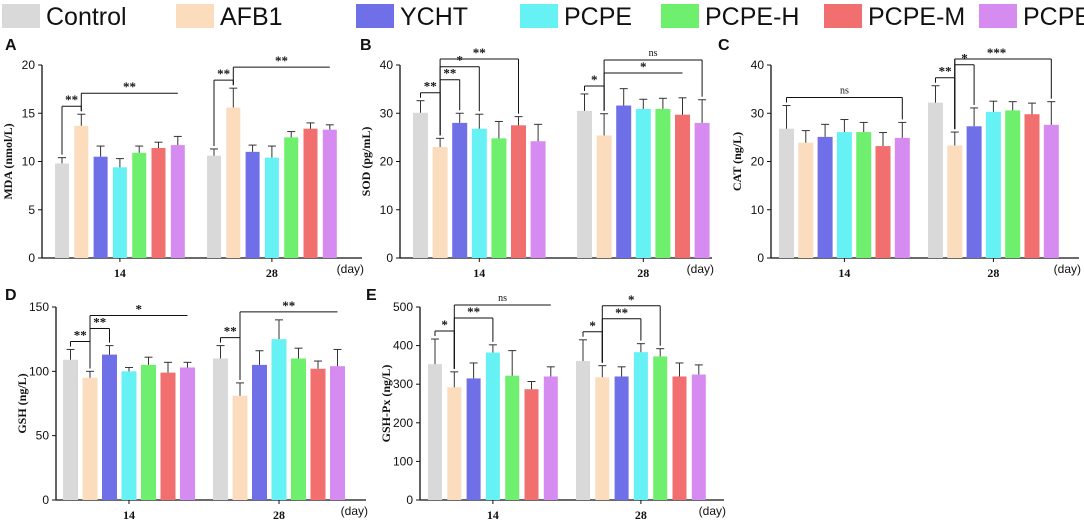  I want to click on y-axis-title: GSH-Px (ng/L), so click(386, 404).